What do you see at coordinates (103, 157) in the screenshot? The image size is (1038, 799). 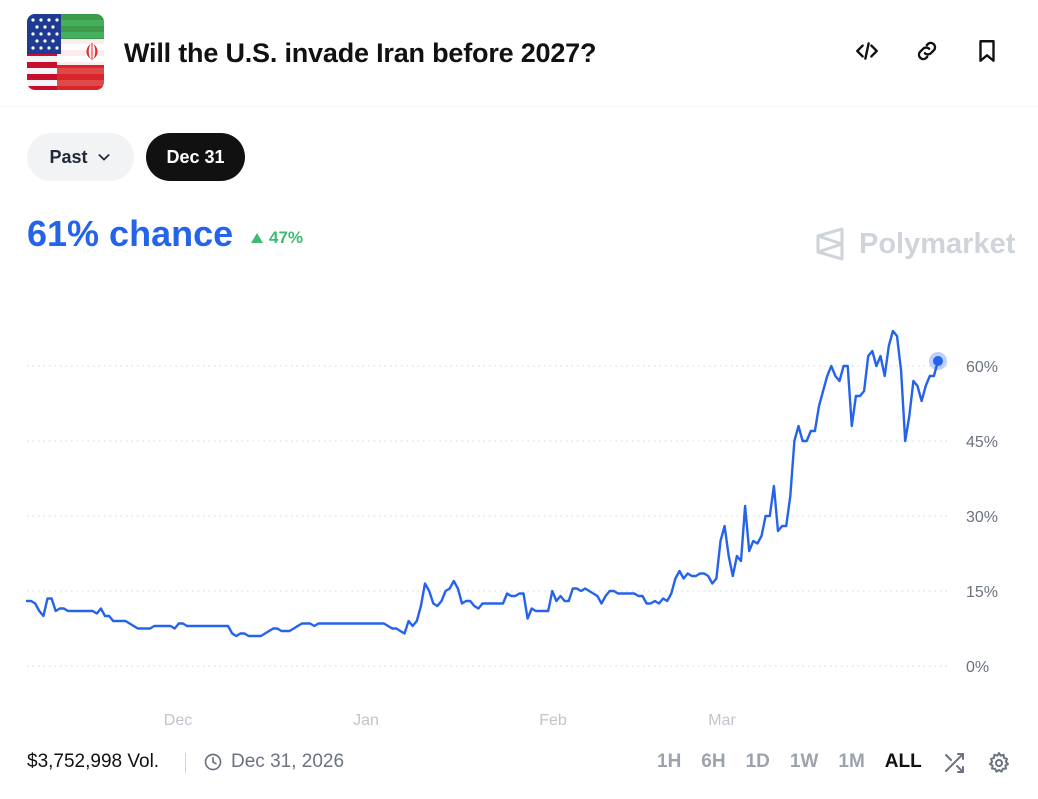 I see `chevron-down-icon` at bounding box center [103, 157].